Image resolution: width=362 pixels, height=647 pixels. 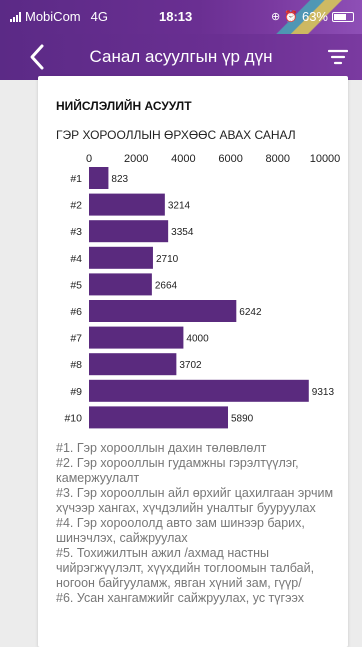 What do you see at coordinates (343, 16) in the screenshot?
I see `battery-icon` at bounding box center [343, 16].